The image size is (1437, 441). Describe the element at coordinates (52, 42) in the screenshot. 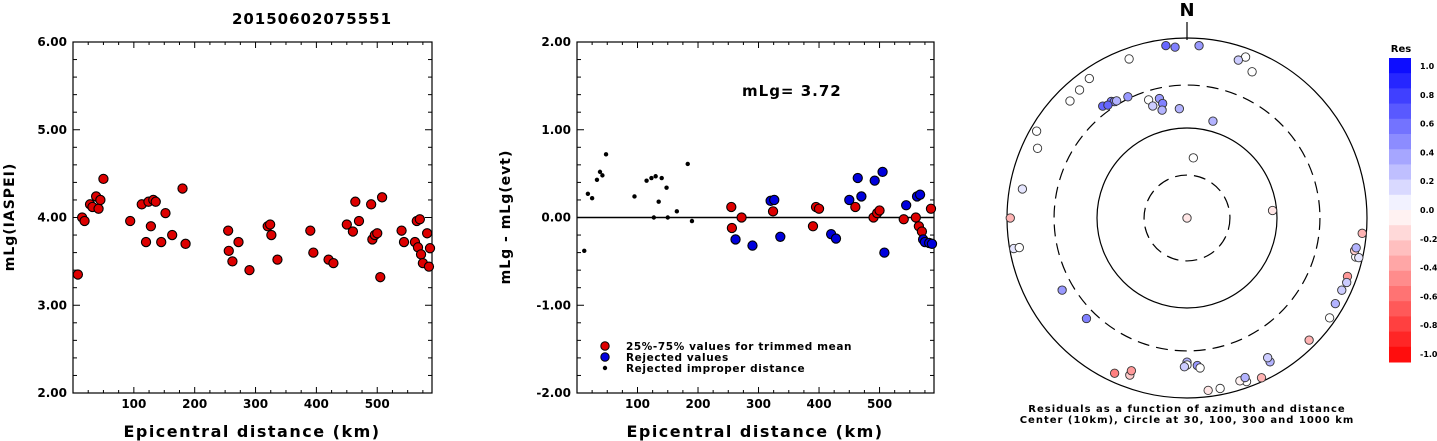

I see `y-tick-label: 6.00` at that location.